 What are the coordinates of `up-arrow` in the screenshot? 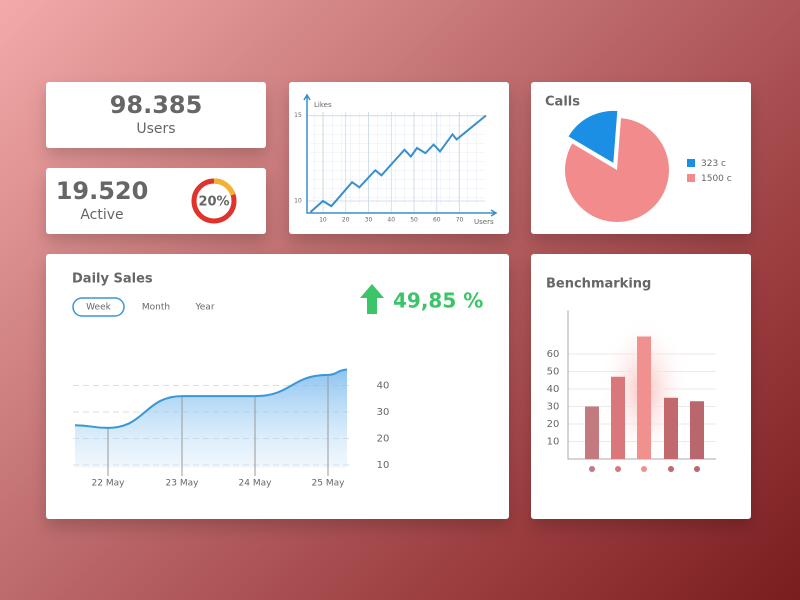 It's located at (372, 299).